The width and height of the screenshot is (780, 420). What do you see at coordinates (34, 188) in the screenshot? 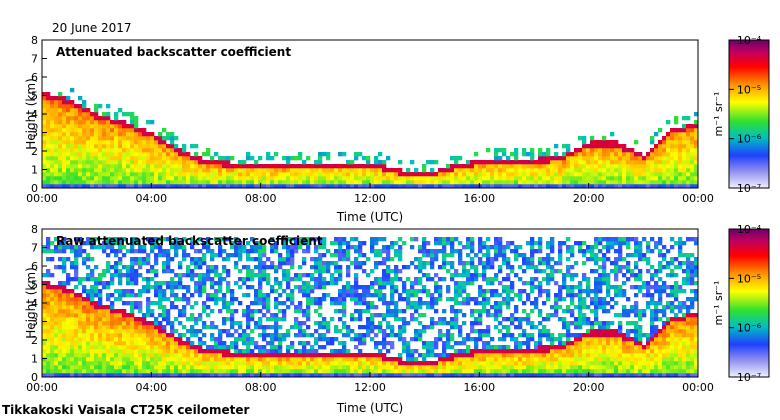
I see `y-tick-label: 0` at bounding box center [34, 188].